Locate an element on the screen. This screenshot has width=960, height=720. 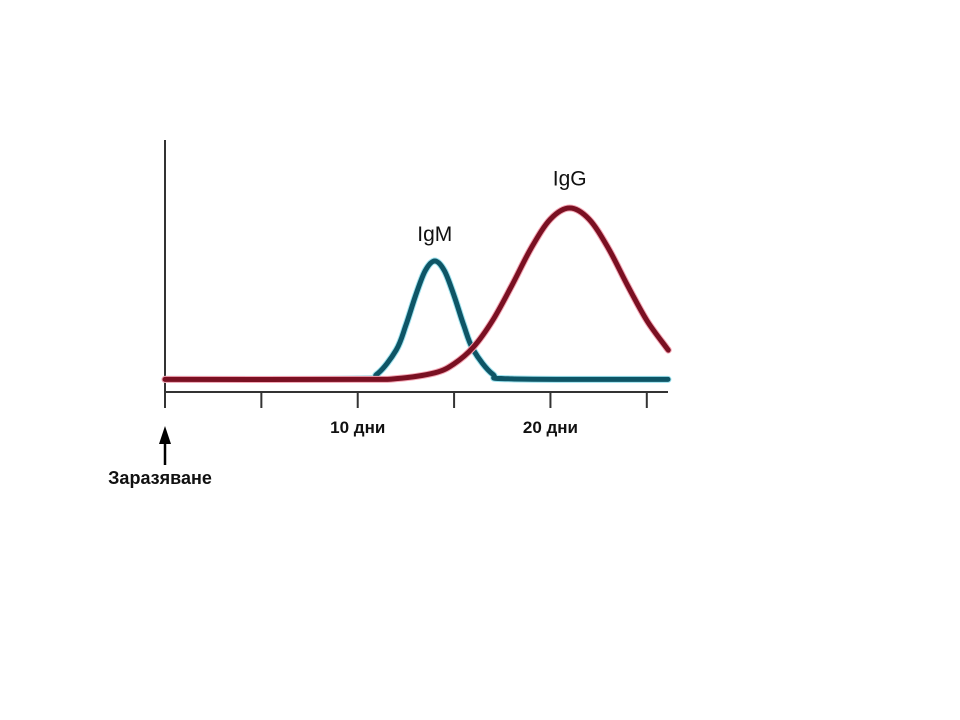
x-tick-label: 10 дни is located at coordinates (357, 427).